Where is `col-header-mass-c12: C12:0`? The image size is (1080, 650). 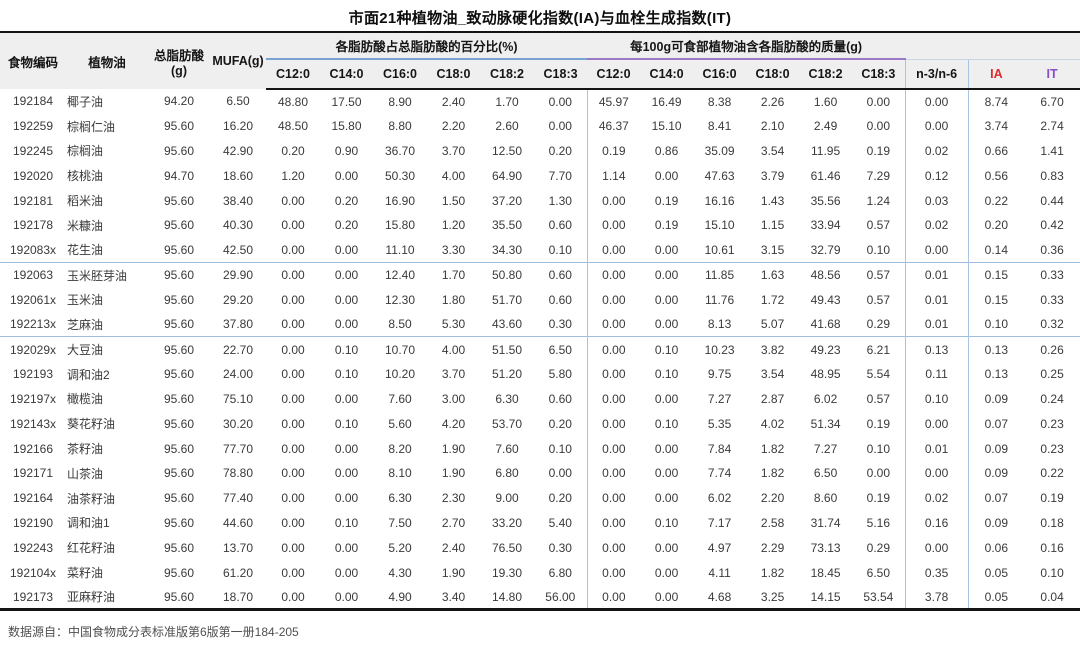 col-header-mass-c12: C12:0 is located at coordinates (614, 74).